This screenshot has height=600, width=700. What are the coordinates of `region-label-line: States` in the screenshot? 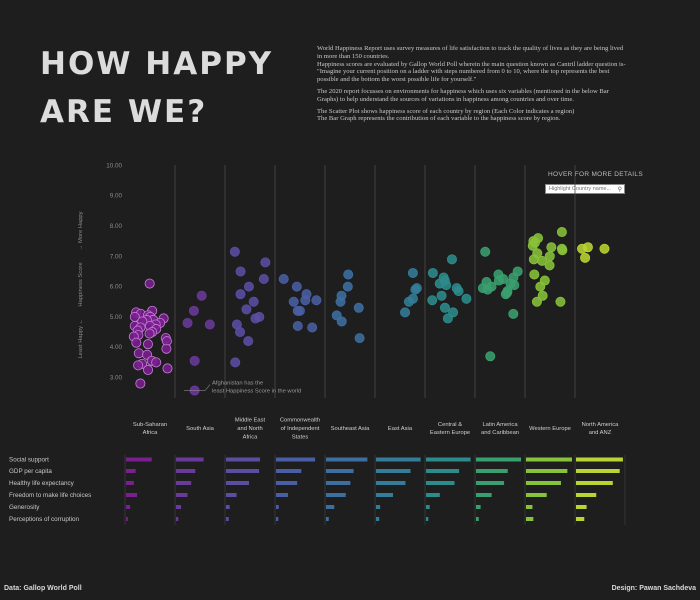 It's located at (300, 437).